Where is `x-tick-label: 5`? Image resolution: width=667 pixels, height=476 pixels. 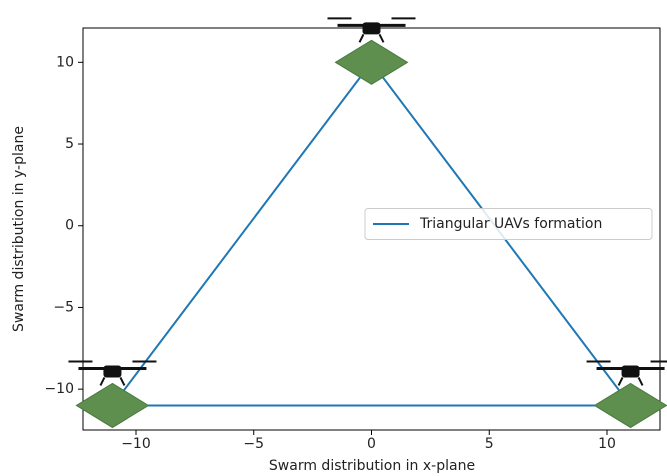 x-tick-label: 5 is located at coordinates (489, 444).